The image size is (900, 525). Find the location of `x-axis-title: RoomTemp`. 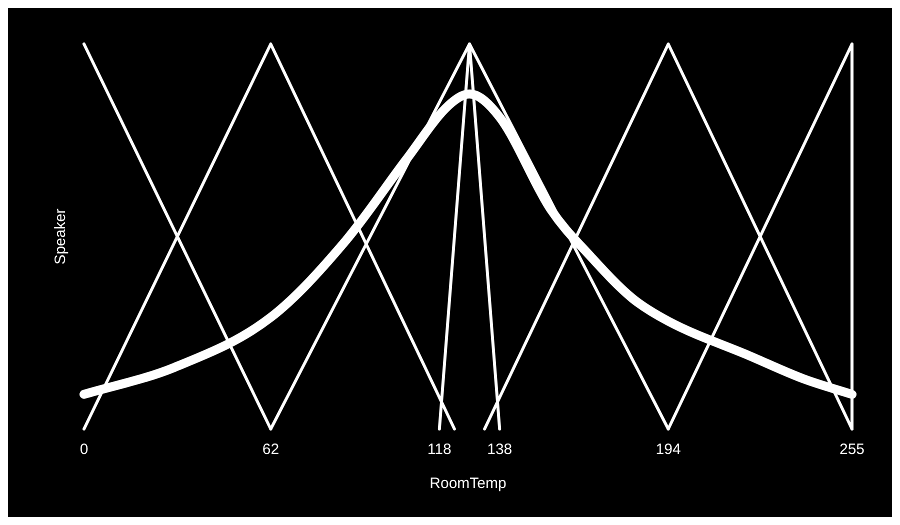

x-axis-title: RoomTemp is located at coordinates (468, 483).